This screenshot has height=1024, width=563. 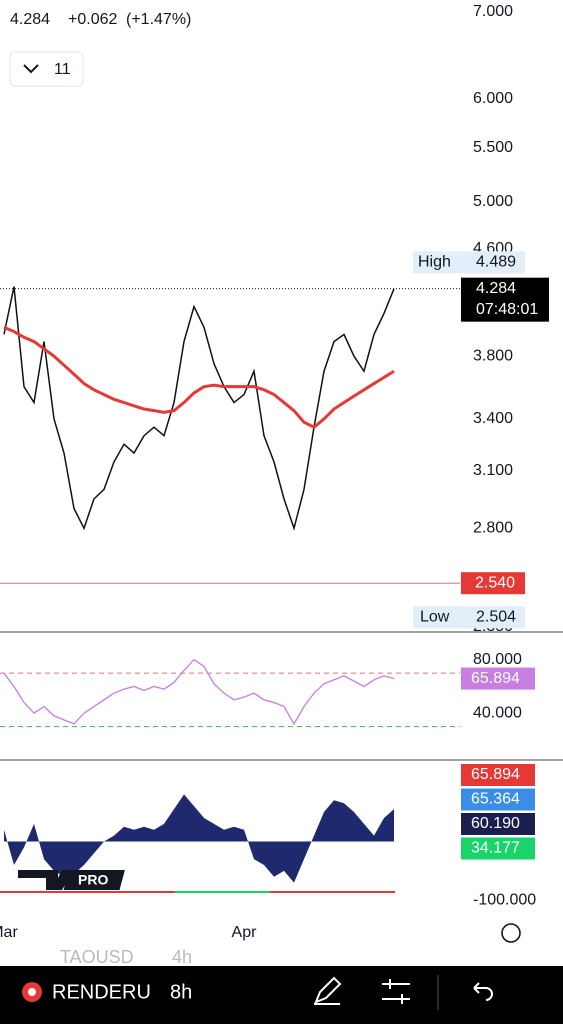 I want to click on y-tick-label: 3.400, so click(x=493, y=418).